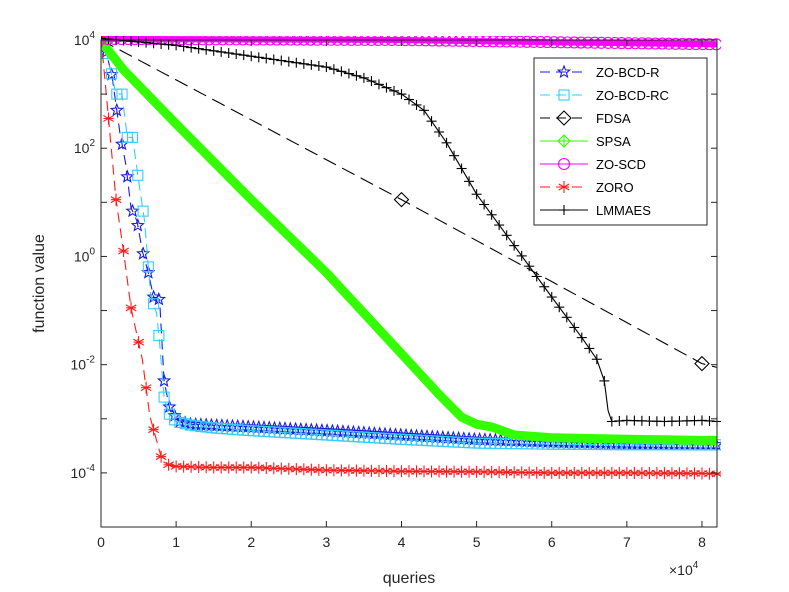  Describe the element at coordinates (116, 199) in the screenshot. I see `series-marker-zoro` at that location.